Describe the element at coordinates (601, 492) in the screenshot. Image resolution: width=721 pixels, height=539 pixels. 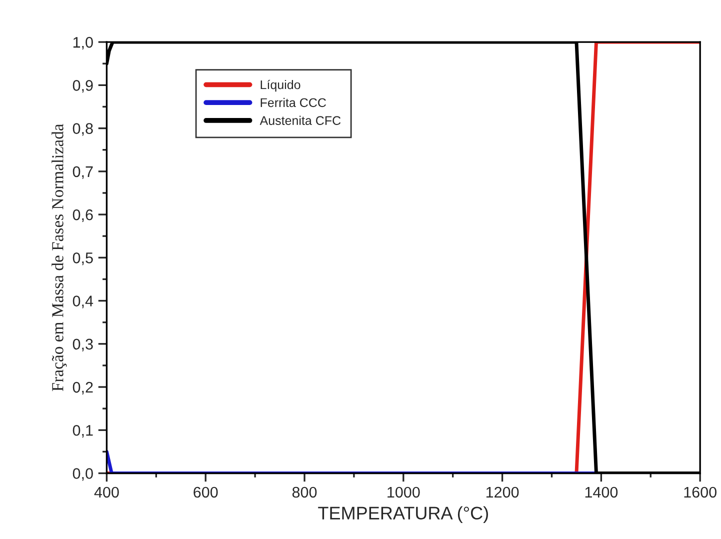
I see `x-tick-label: 1400` at that location.